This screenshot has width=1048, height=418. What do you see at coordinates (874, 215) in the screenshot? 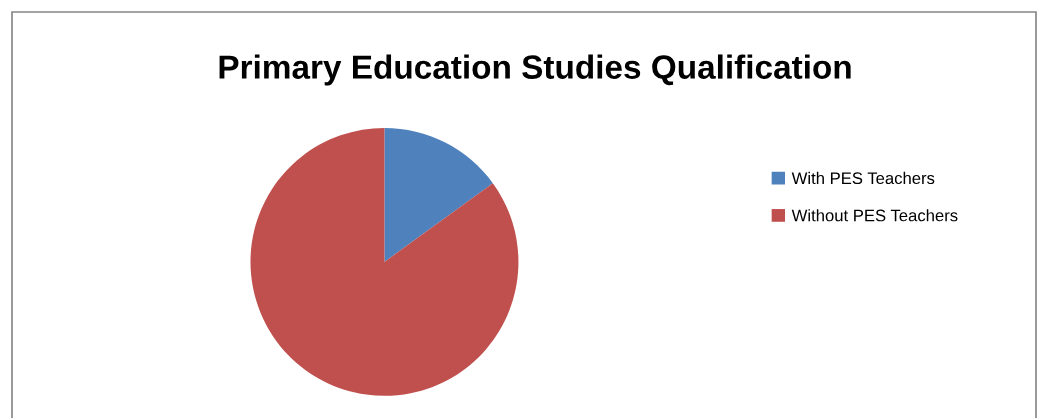
I see `legend-label: Without PES Teachers` at bounding box center [874, 215].